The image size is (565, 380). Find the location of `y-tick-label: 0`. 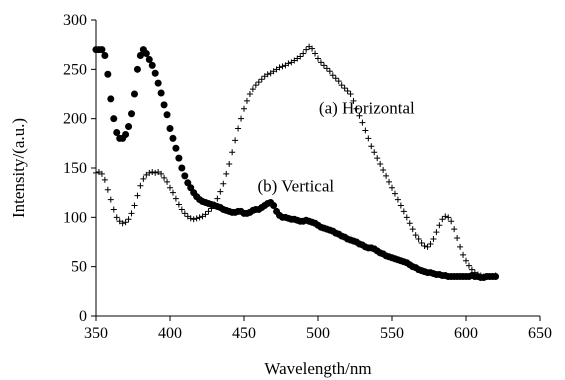

y-tick-label: 0 is located at coordinates (83, 316).